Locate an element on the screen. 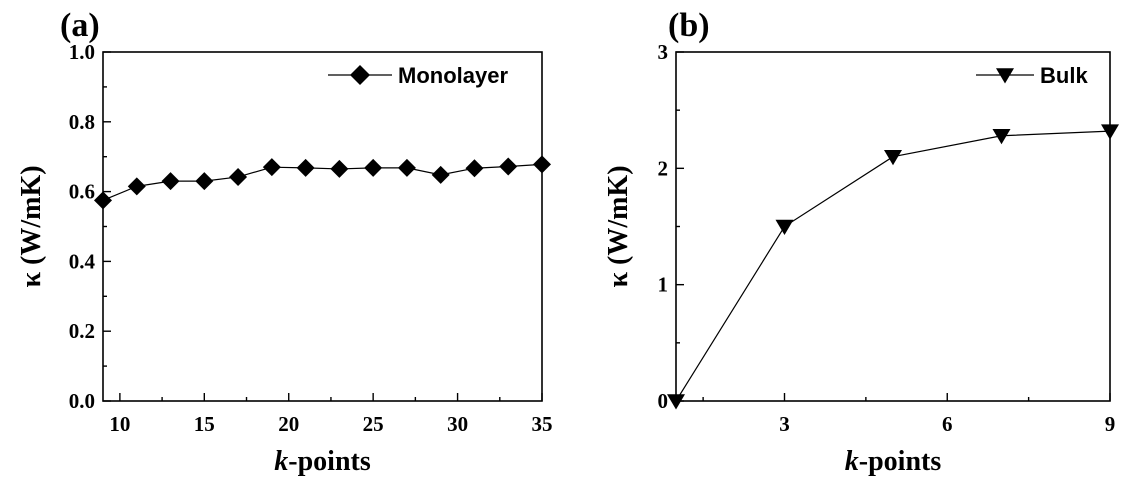 The image size is (1124, 482). y-tick-label: 1.0 is located at coordinates (82, 52).